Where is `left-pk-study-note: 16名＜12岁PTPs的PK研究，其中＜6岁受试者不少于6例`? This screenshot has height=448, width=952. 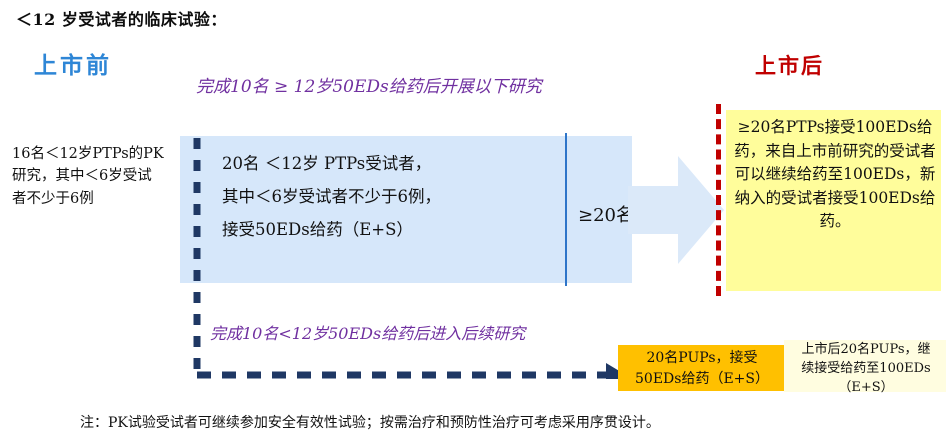 left-pk-study-note: 16名＜12岁PTPs的PK研究，其中＜6岁受试者不少于6例 is located at coordinates (88, 176).